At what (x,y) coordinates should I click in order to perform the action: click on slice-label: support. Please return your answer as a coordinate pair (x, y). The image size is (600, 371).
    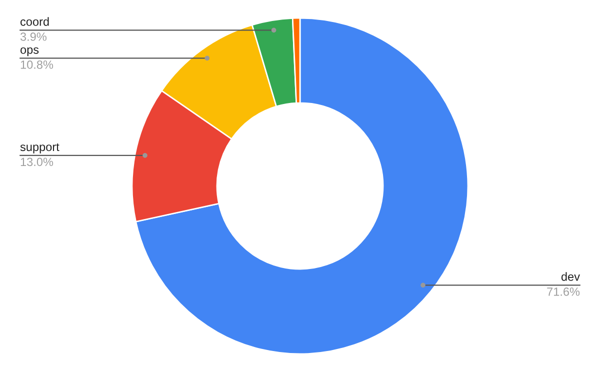
    Looking at the image, I should click on (40, 148).